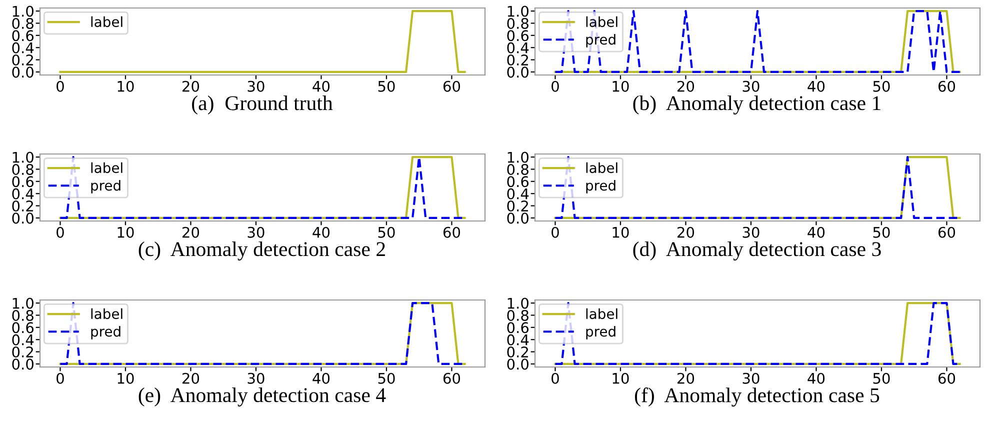  Describe the element at coordinates (756, 105) in the screenshot. I see `text: (b) Anomaly detection case 1` at that location.